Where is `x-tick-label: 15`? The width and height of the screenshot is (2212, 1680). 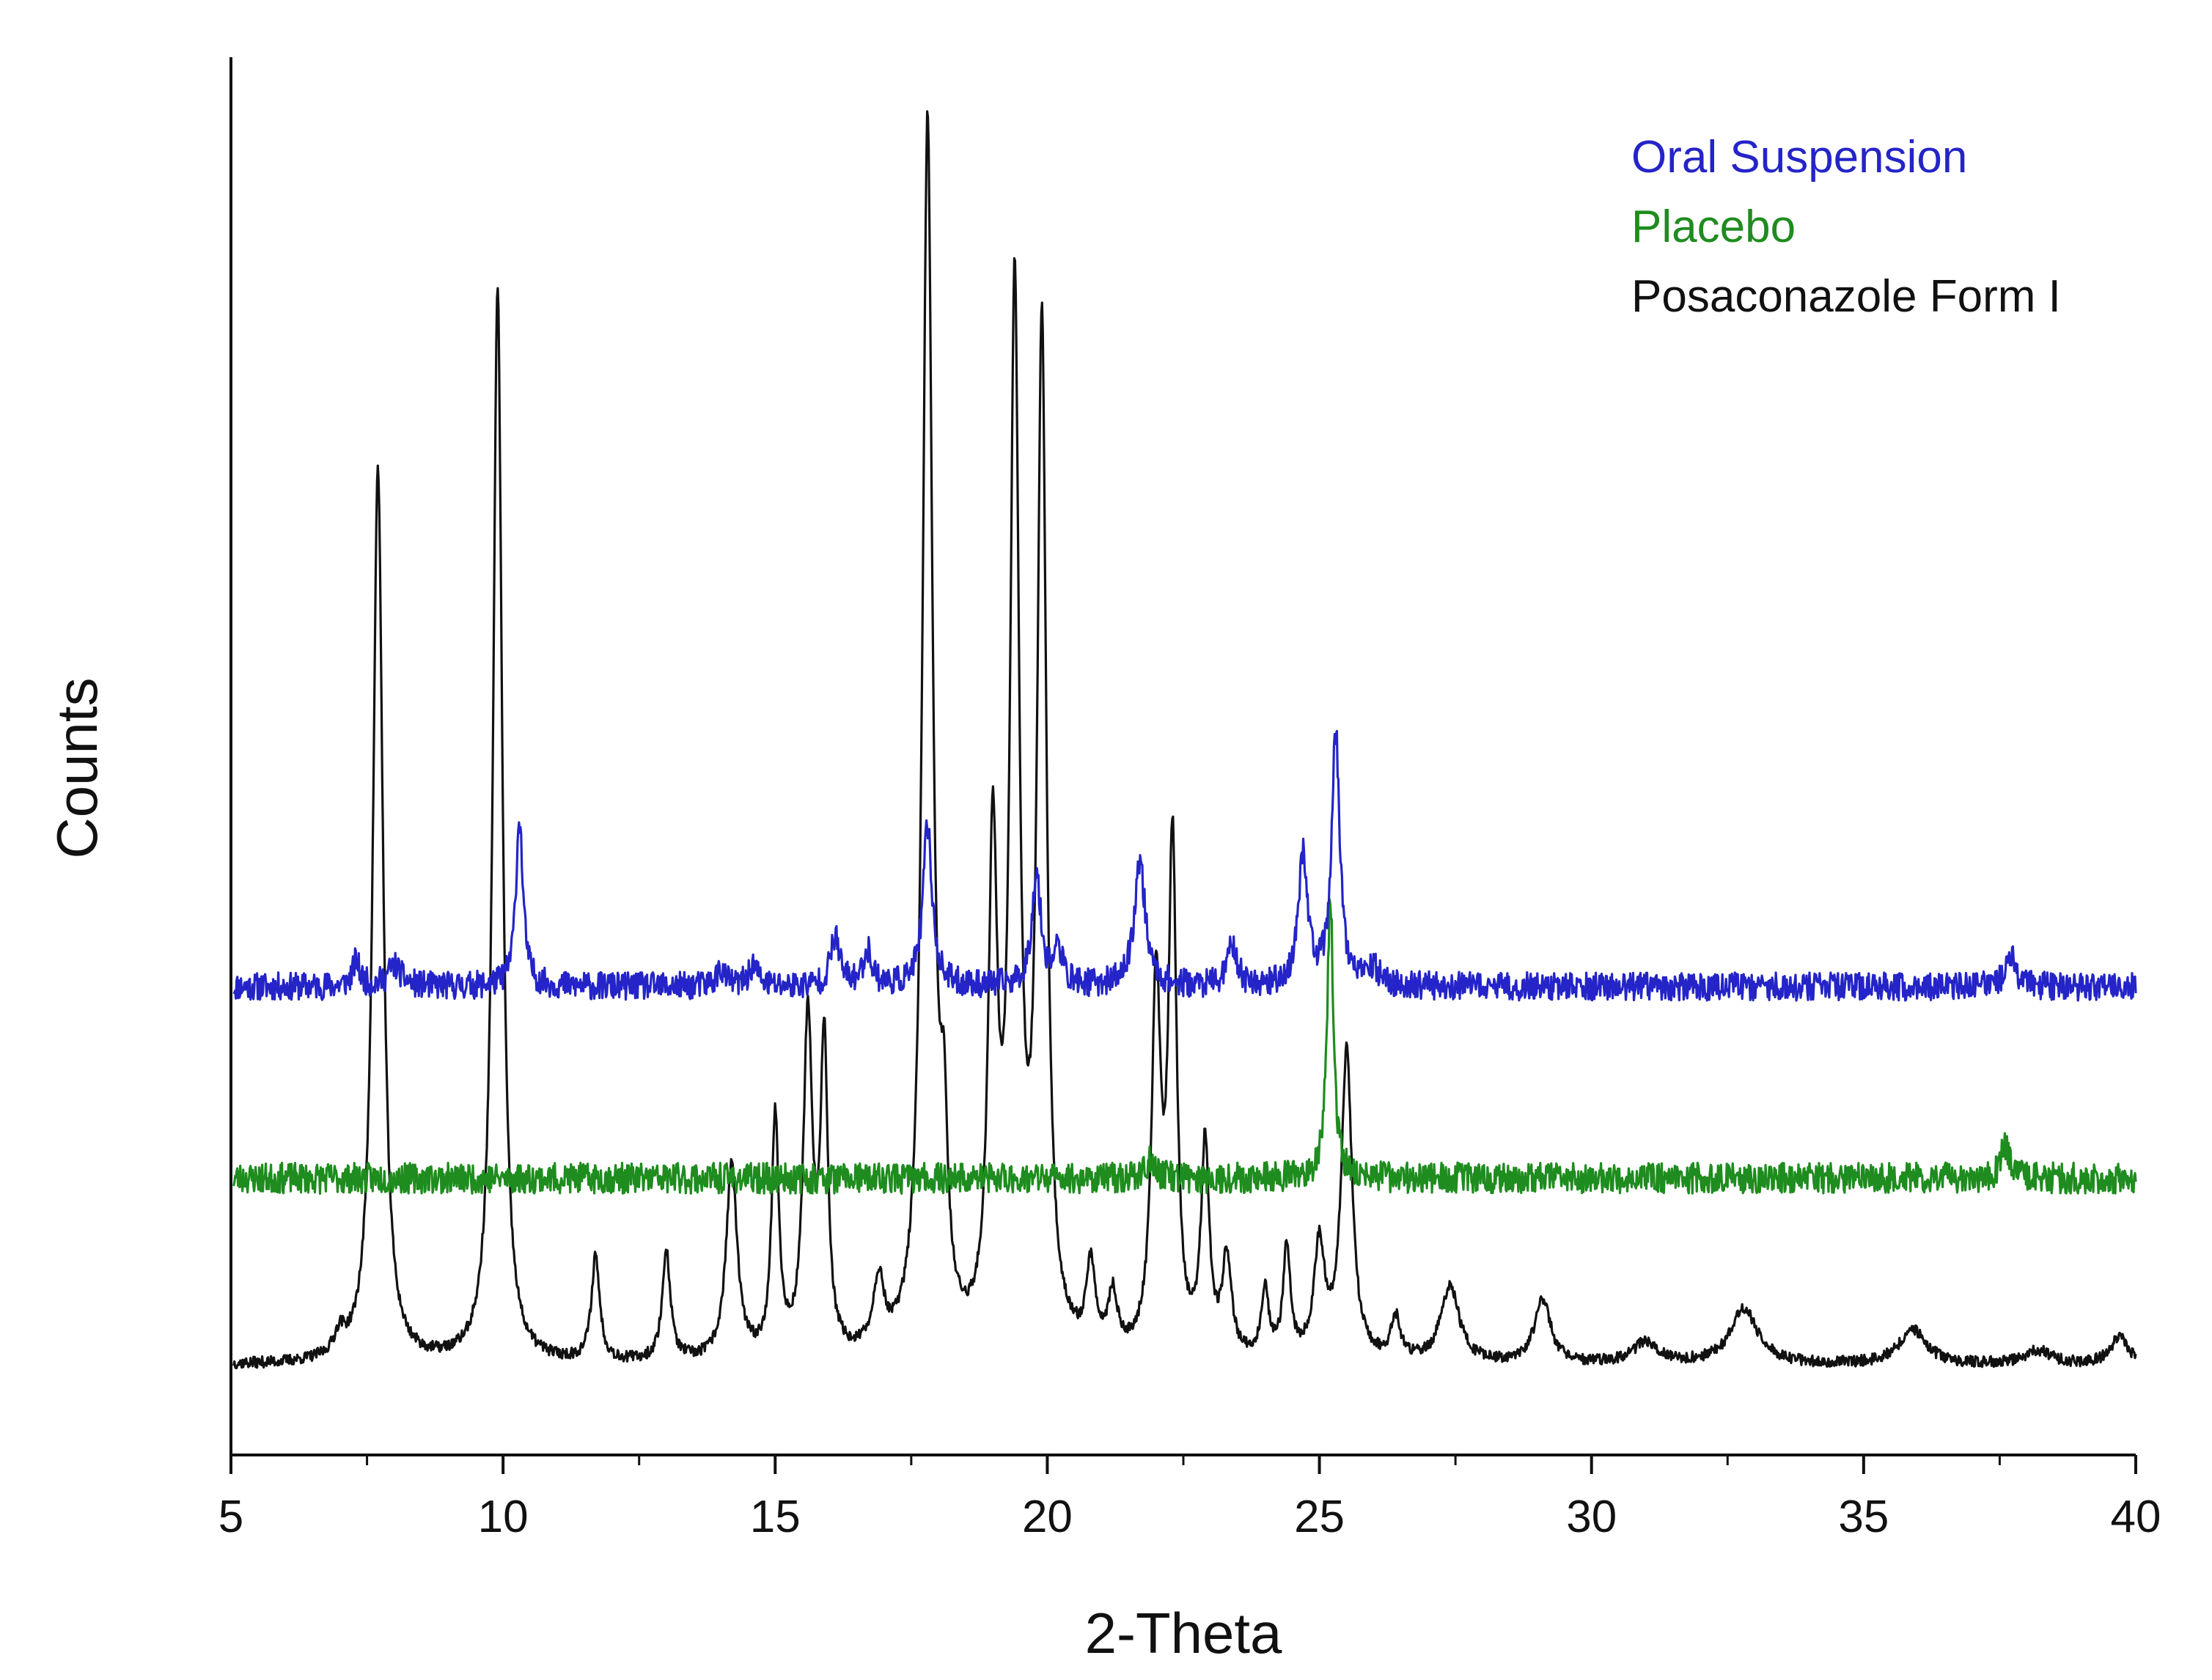 x-tick-label: 15 is located at coordinates (776, 1517).